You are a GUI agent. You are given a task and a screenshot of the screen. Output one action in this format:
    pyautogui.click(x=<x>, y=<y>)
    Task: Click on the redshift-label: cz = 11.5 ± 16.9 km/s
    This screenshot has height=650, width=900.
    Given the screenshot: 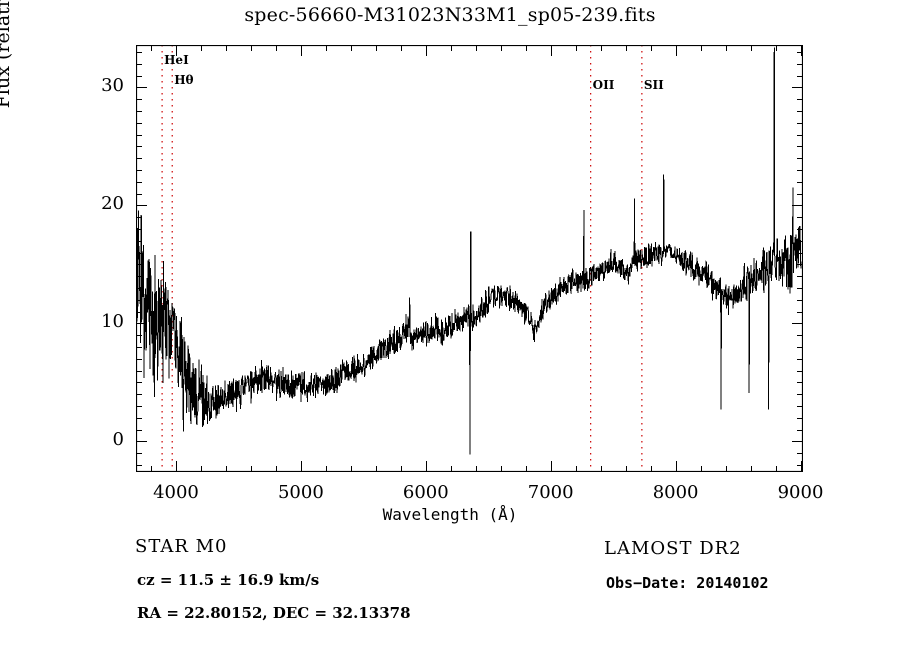 What is the action you would take?
    pyautogui.click(x=228, y=580)
    